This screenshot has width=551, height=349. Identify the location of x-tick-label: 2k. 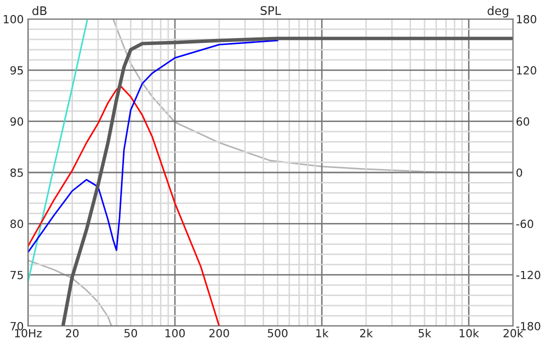
(366, 333).